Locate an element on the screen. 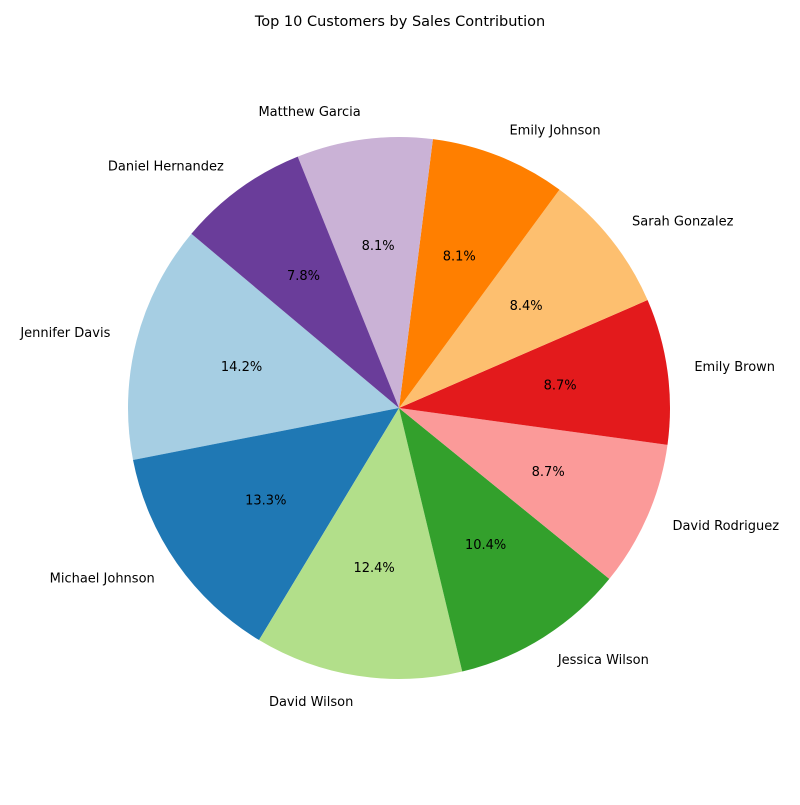 The height and width of the screenshot is (805, 800). pie-slice-daniel-hernandez is located at coordinates (295, 282).